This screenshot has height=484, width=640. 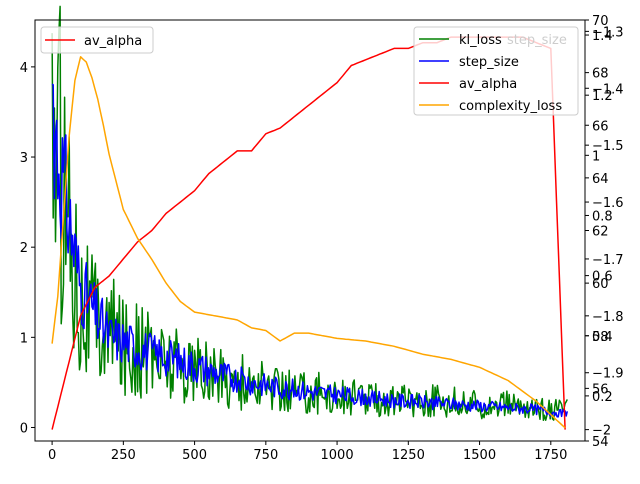 What do you see at coordinates (480, 40) in the screenshot?
I see `legend-label-kl_loss: kl_loss` at bounding box center [480, 40].